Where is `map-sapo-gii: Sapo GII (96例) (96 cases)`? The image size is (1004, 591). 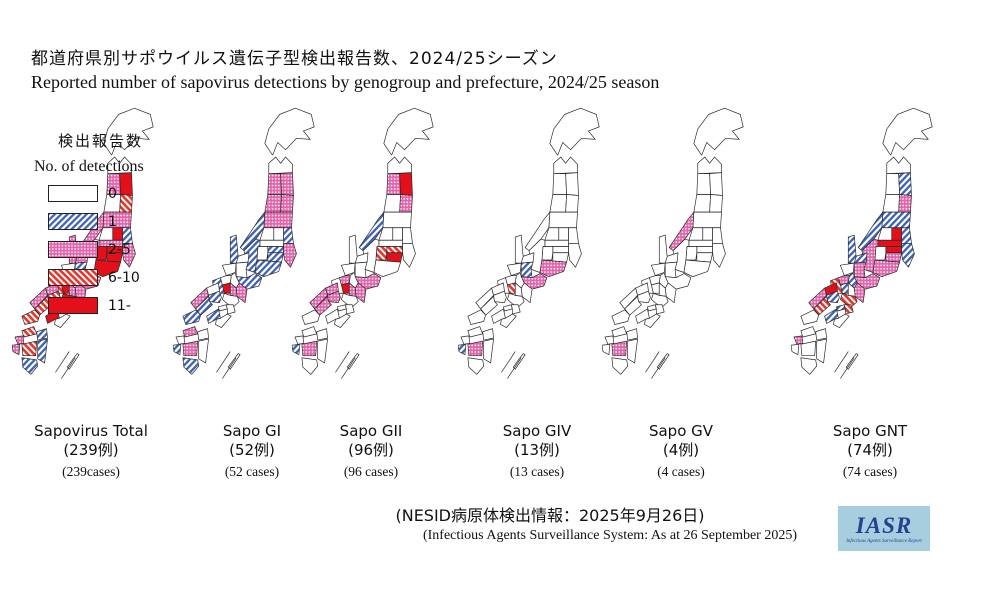
map-sapo-gii: Sapo GII (96例) (96 cases) is located at coordinates (371, 292).